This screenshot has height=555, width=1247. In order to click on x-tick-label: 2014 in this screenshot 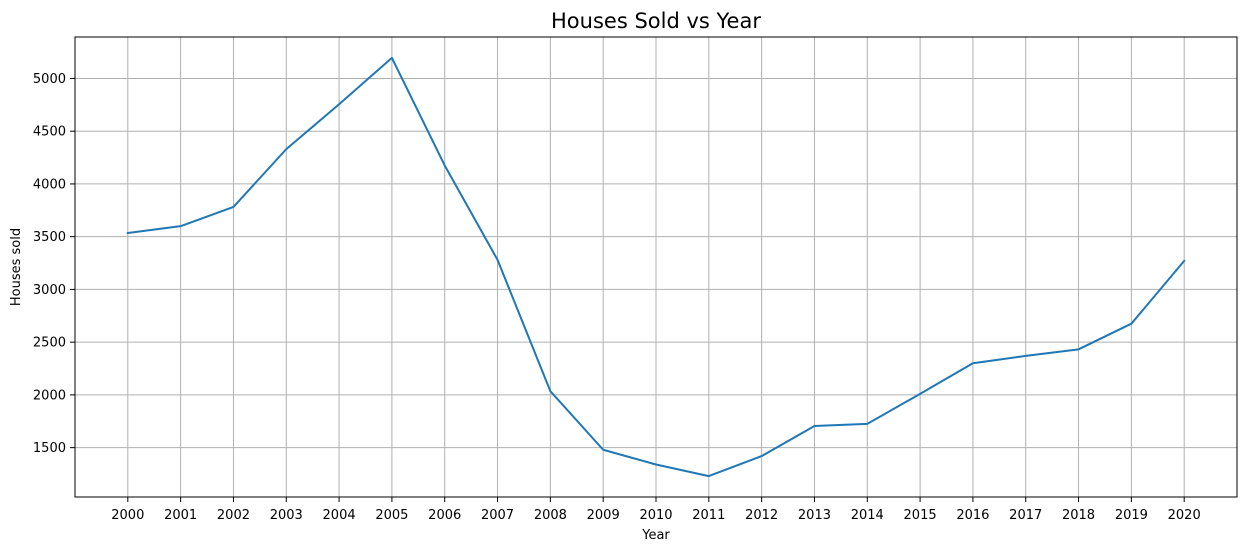, I will do `click(867, 515)`.